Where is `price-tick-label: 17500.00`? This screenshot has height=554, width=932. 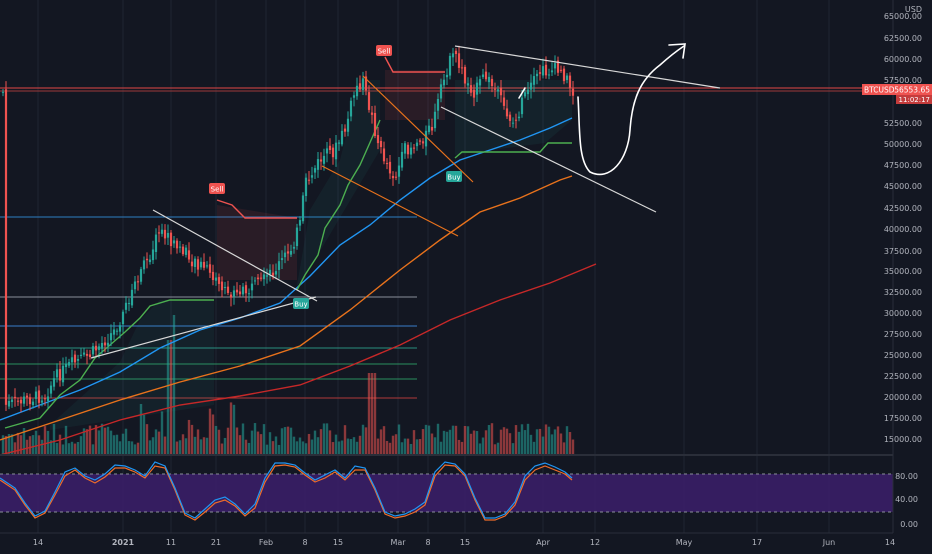 price-tick-label: 17500.00 is located at coordinates (903, 418).